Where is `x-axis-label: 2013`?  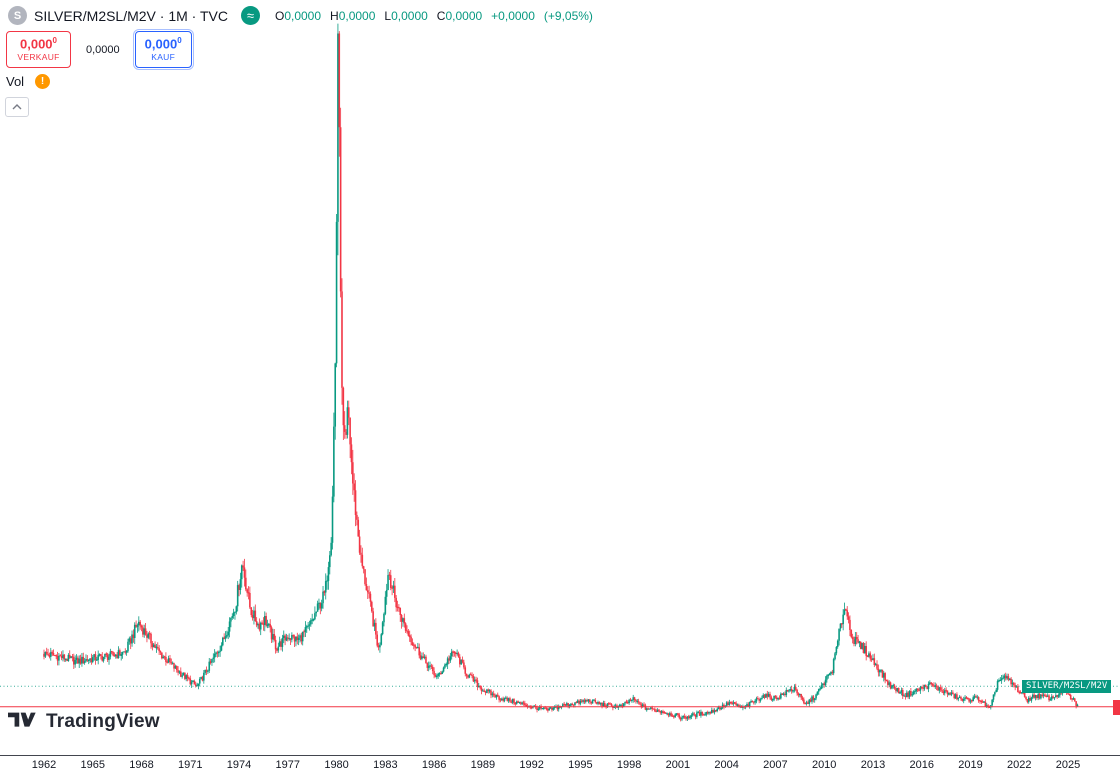 x-axis-label: 2013 is located at coordinates (873, 765).